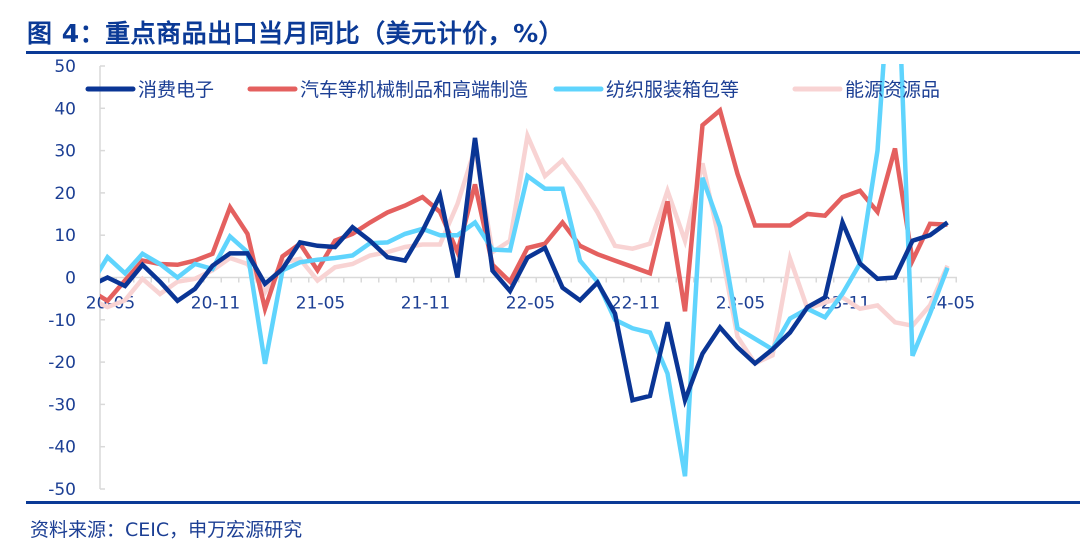  Describe the element at coordinates (110, 304) in the screenshot. I see `x-tick-label: 20-05` at that location.